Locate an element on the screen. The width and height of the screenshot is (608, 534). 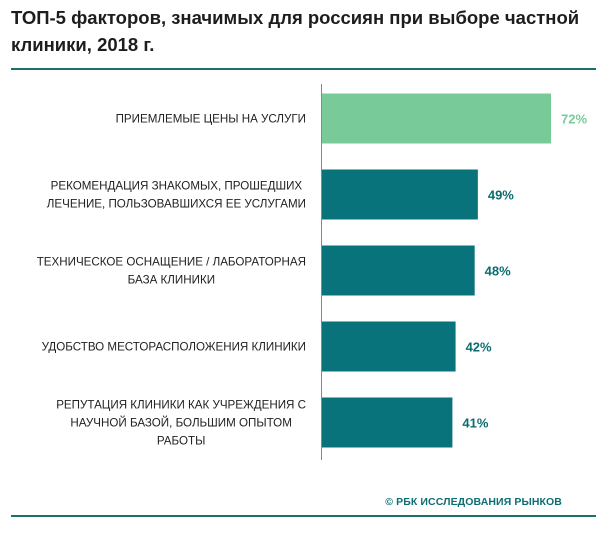
category-label-1: ПРИЕМЛЕМЫЕ ЦЕНЫ НА УСЛУГИ is located at coordinates (211, 119).